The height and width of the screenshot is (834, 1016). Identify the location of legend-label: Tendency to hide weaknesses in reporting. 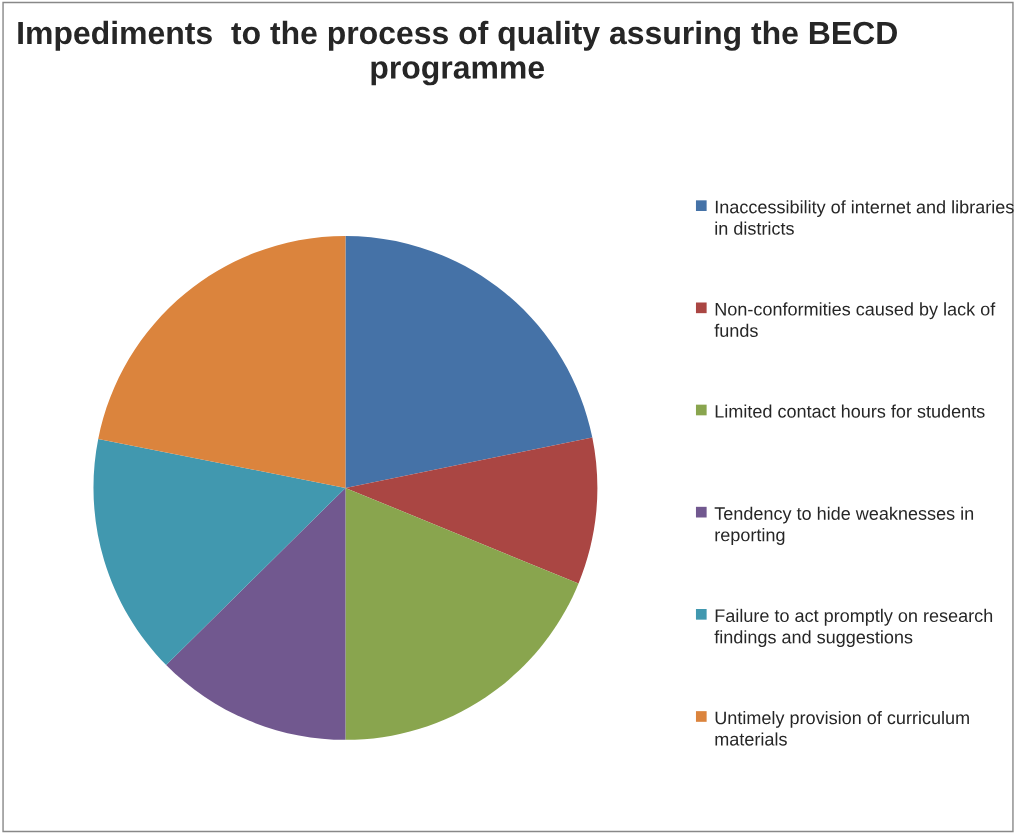
(844, 525).